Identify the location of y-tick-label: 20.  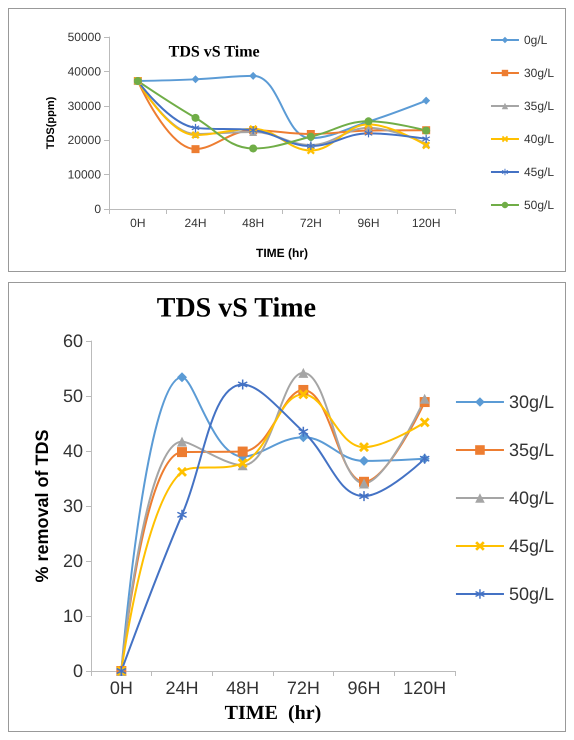
(72, 561).